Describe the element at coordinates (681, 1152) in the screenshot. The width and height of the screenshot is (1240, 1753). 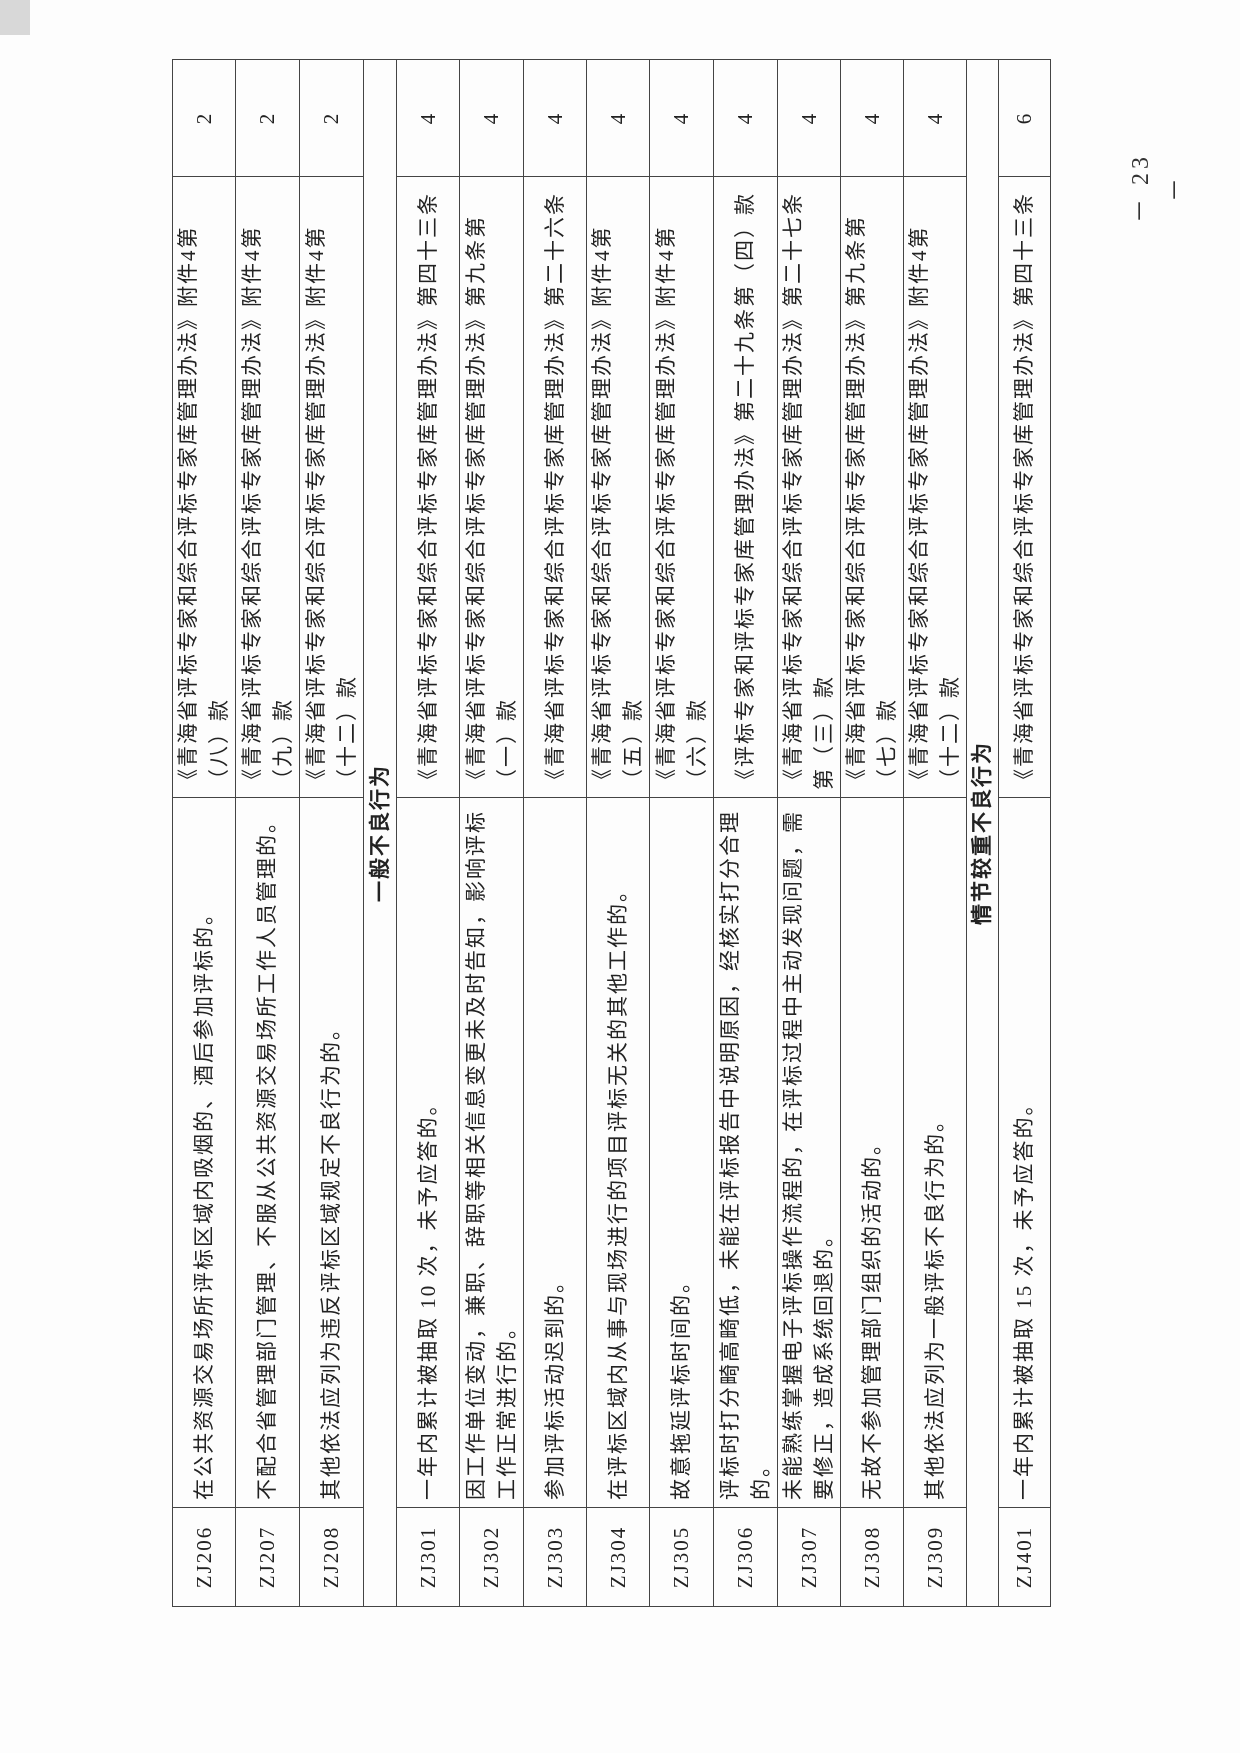
I see `description-cell: 故意拖延评标时间的。` at that location.